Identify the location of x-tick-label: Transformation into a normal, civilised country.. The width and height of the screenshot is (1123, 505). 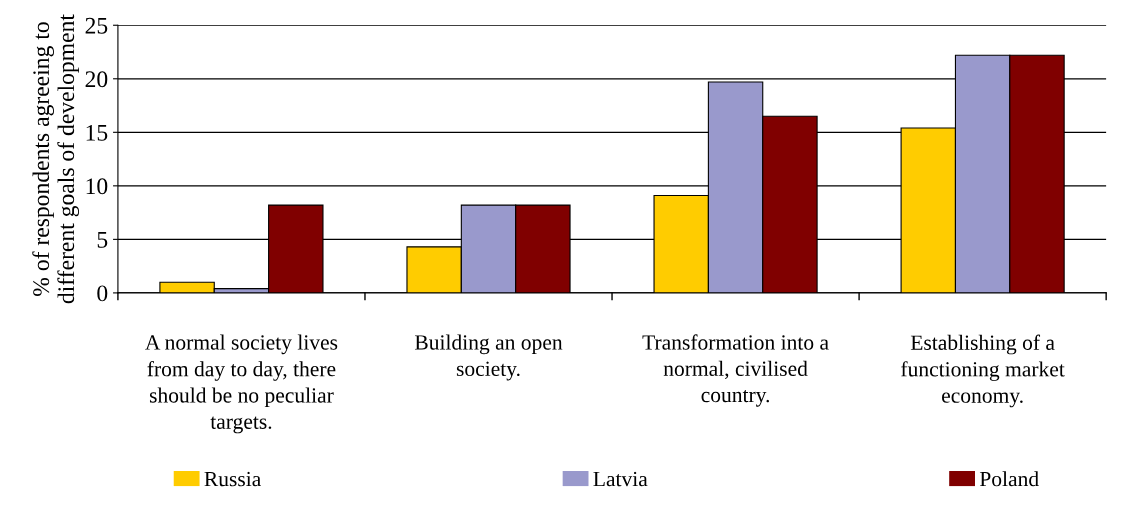
(735, 370).